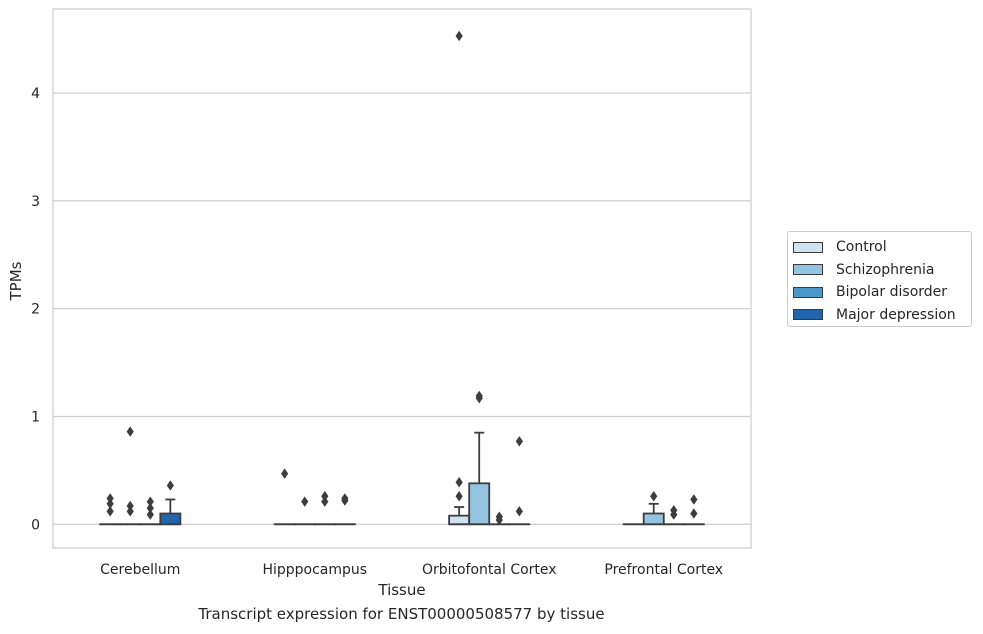 Image resolution: width=983 pixels, height=634 pixels. Describe the element at coordinates (35, 417) in the screenshot. I see `y-tick-label: 1` at that location.